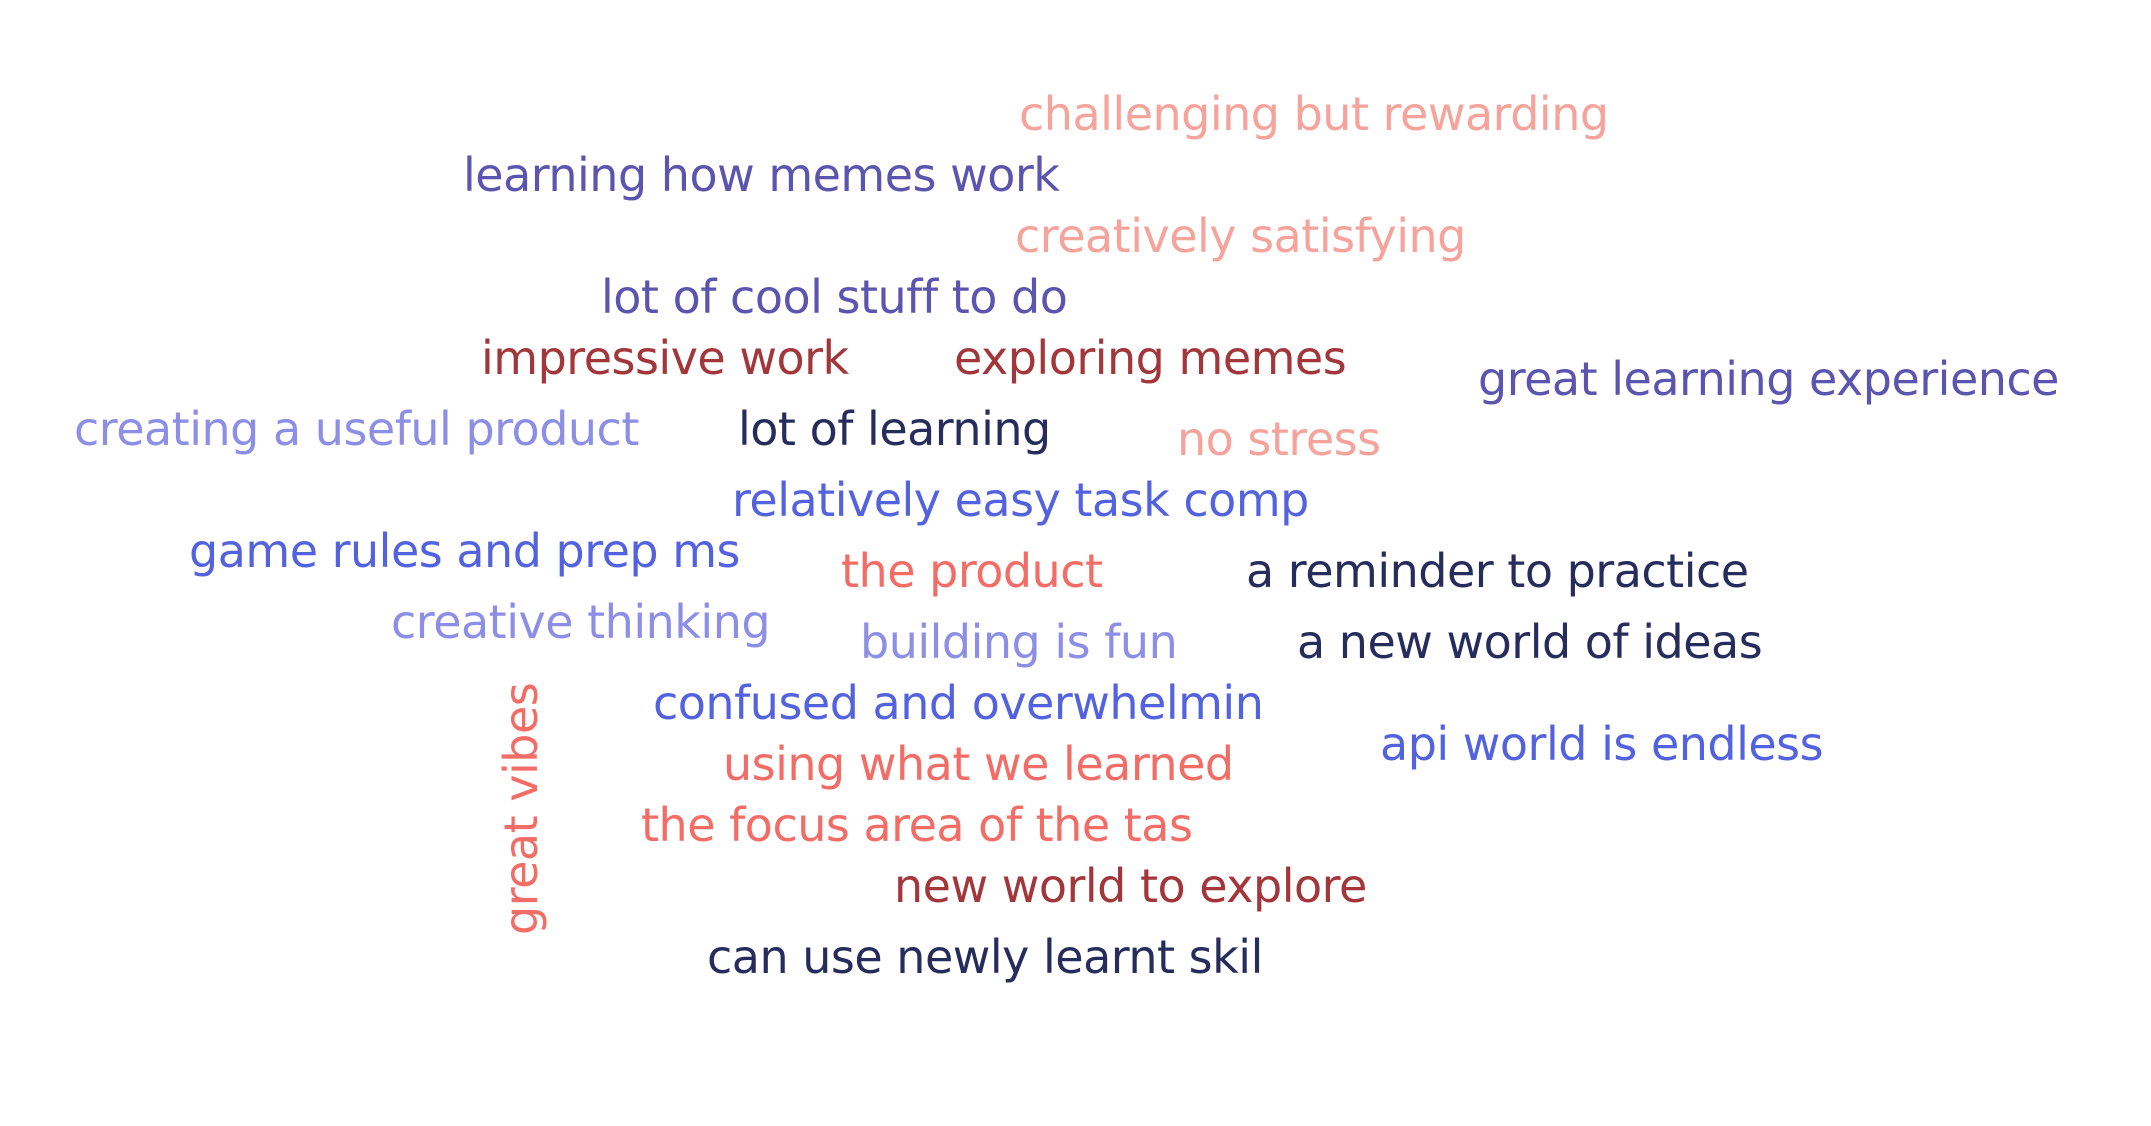 The image size is (2151, 1126). Describe the element at coordinates (1240, 236) in the screenshot. I see `word-creatively-satisfying: creatively satisfying` at that location.